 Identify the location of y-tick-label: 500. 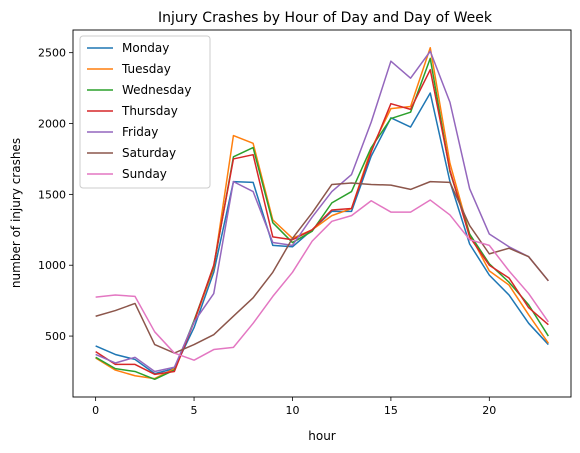
(55, 336).